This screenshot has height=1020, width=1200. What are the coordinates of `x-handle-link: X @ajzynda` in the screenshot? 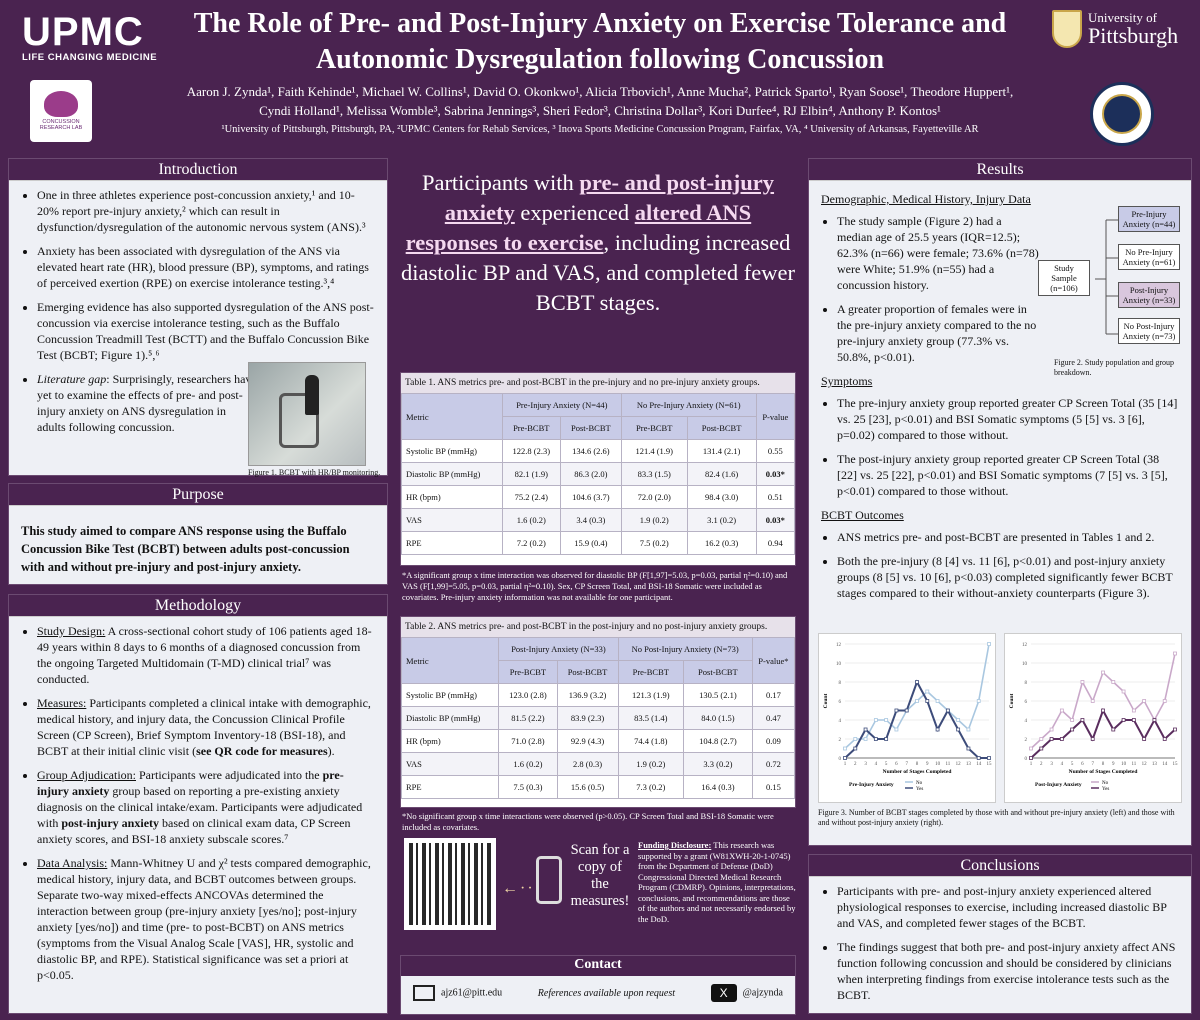 It's located at (746, 993).